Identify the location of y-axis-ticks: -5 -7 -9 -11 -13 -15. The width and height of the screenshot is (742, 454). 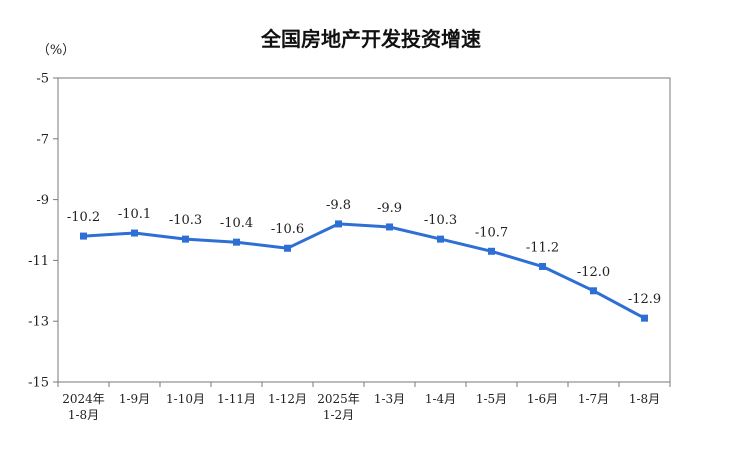
(43, 231).